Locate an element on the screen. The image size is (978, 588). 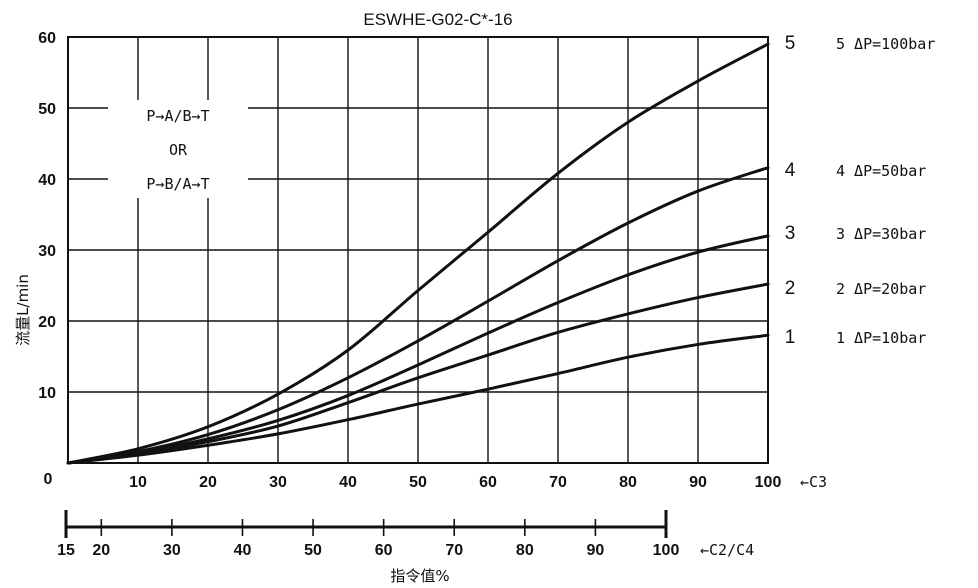
c2-c4-axis-tag: ←C2/C4 is located at coordinates (727, 550).